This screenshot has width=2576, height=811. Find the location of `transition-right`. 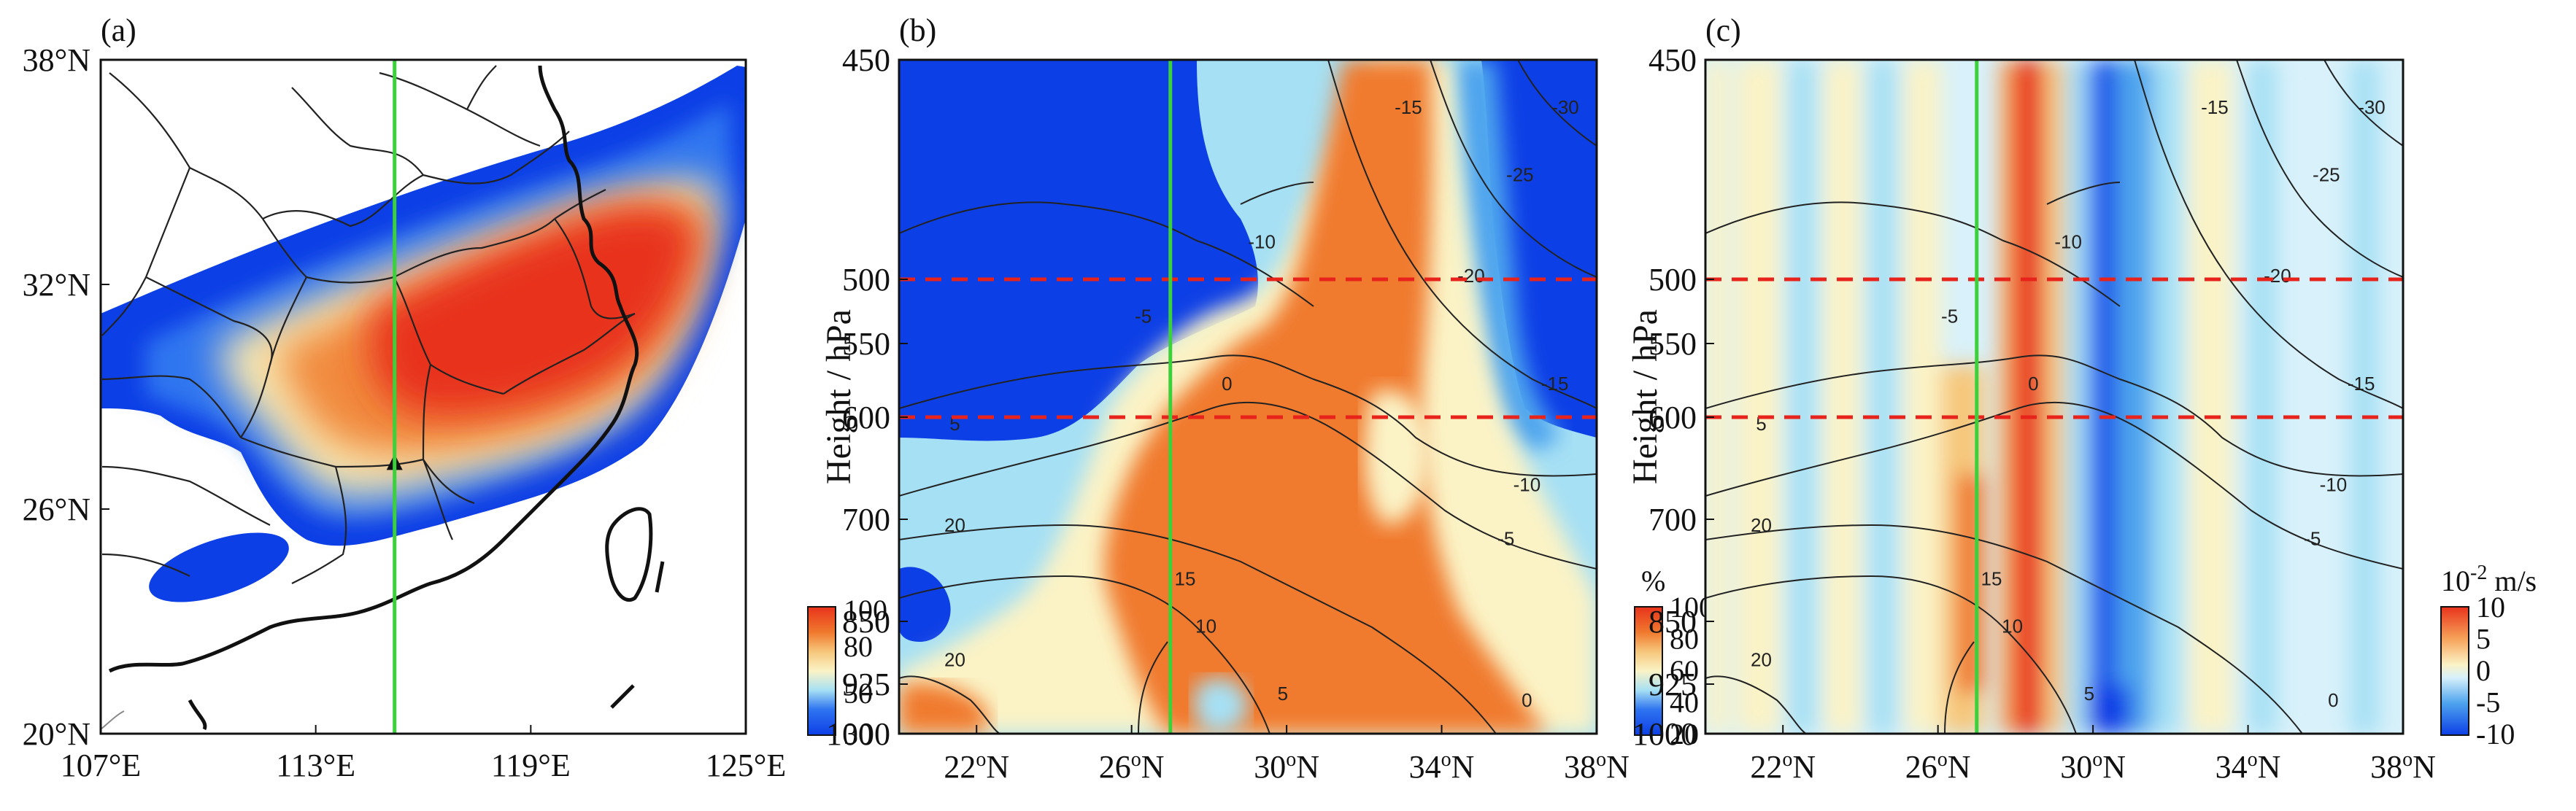

transition-right is located at coordinates (1507, 256).